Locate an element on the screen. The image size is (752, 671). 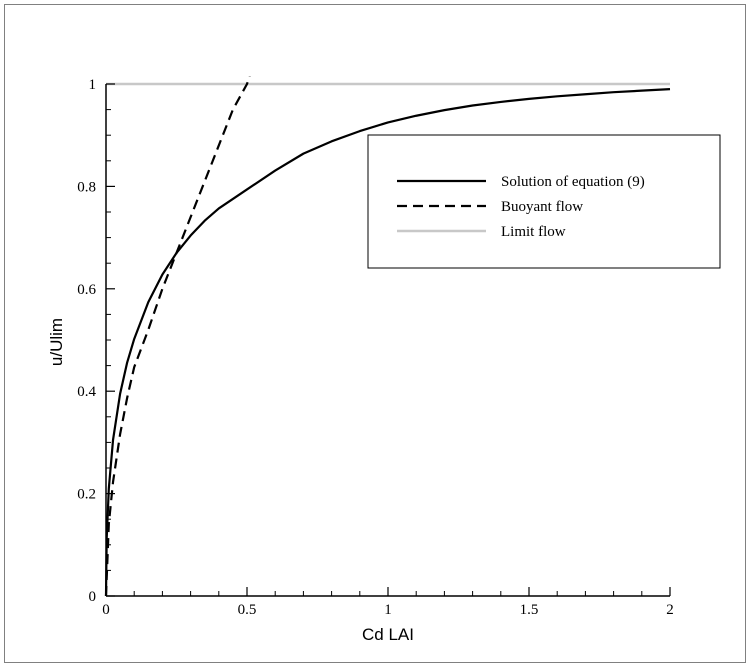
y-tick-label: 0.4 is located at coordinates (86, 392).